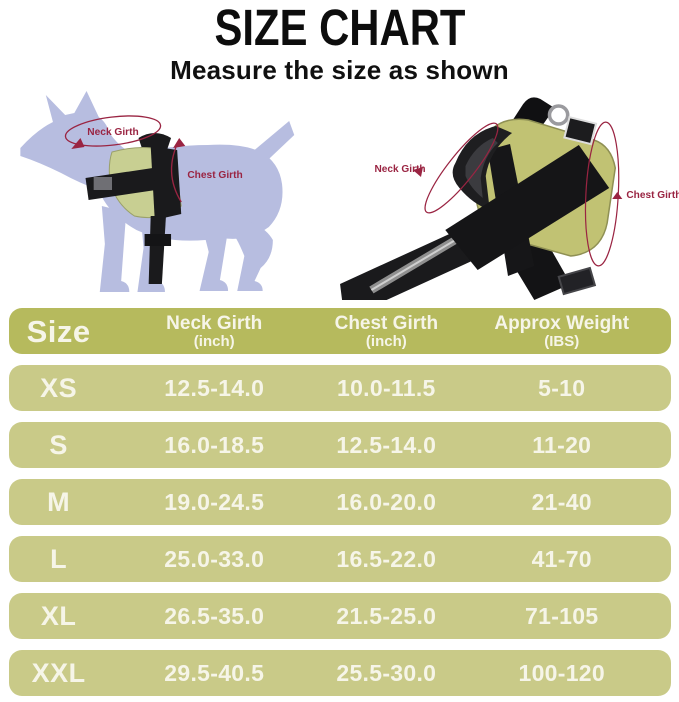  Describe the element at coordinates (214, 331) in the screenshot. I see `header-neck-girth: Neck Girth (inch)` at that location.